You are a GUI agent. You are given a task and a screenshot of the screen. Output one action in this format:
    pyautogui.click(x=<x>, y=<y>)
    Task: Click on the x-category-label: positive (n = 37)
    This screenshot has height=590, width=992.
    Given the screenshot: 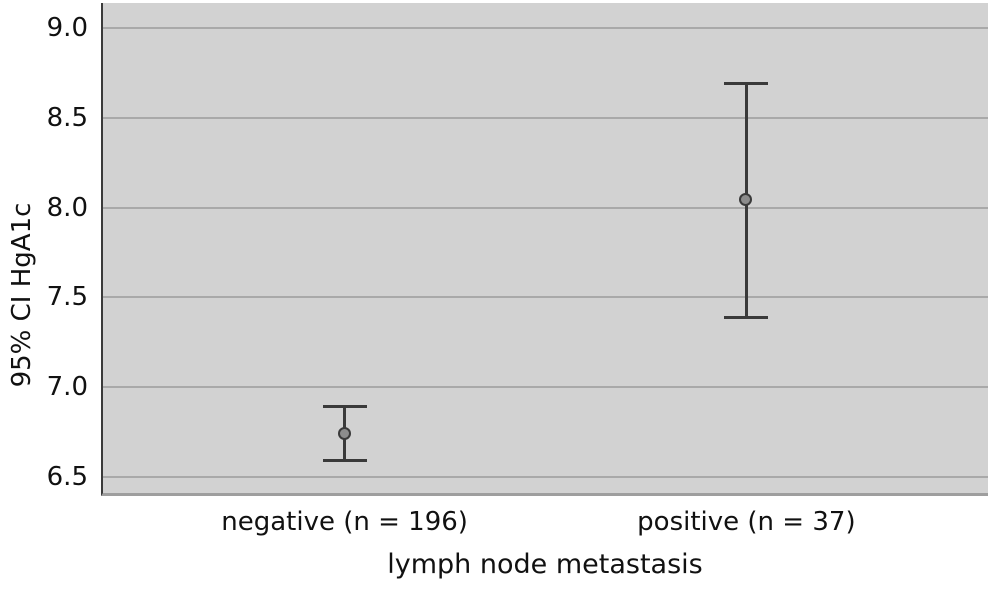 What is the action you would take?
    pyautogui.click(x=746, y=522)
    